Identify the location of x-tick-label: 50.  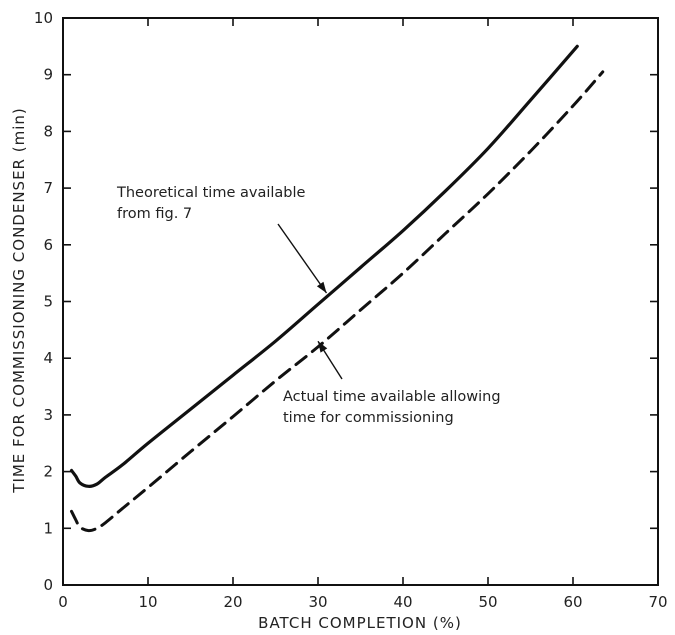
(487, 602).